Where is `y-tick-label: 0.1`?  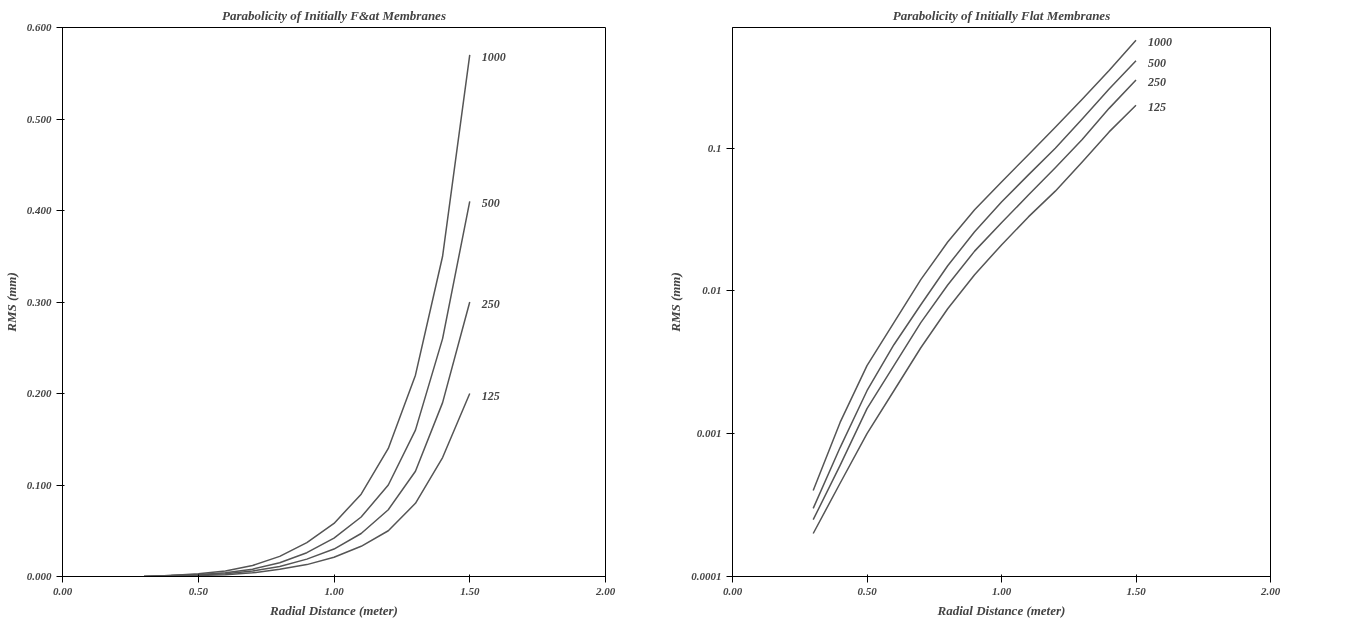 y-tick-label: 0.1 is located at coordinates (714, 147).